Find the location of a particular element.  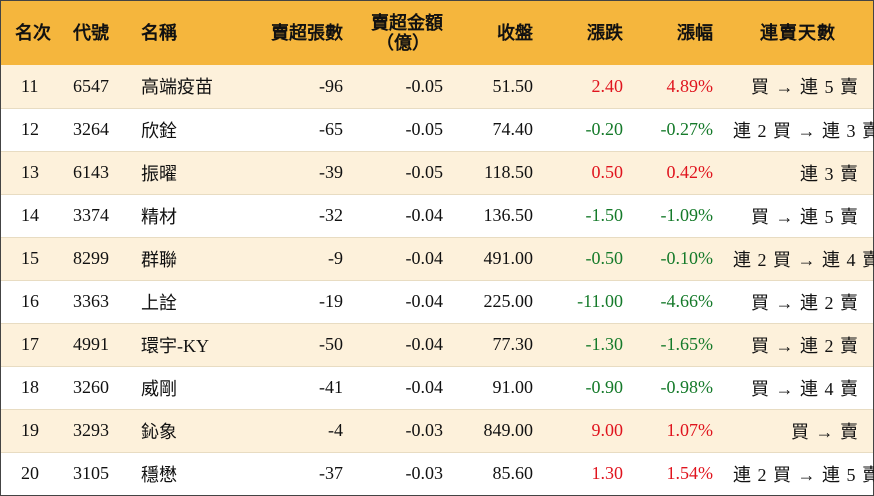

cell-net-shares: -65 is located at coordinates (297, 129).